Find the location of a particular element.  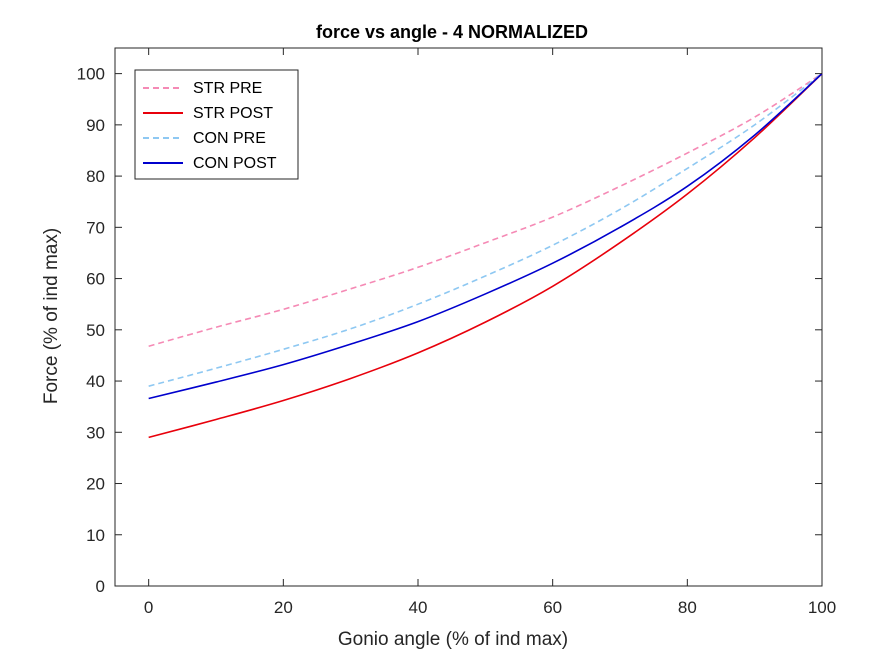

x-tick-label: 60 is located at coordinates (552, 607).